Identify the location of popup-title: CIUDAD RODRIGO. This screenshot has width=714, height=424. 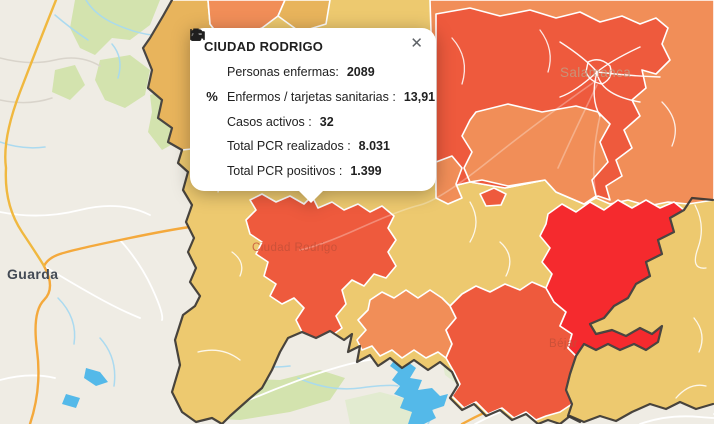
(264, 46).